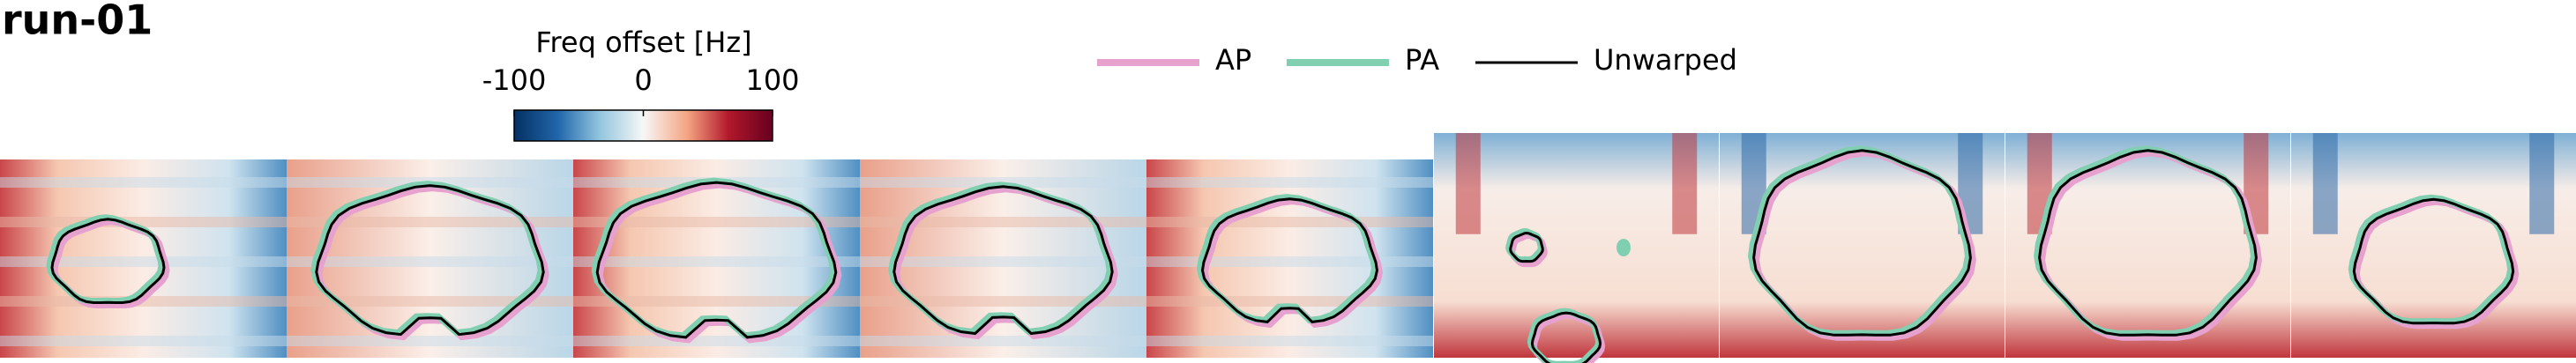  Describe the element at coordinates (1233, 60) in the screenshot. I see `legend-label: AP` at that location.